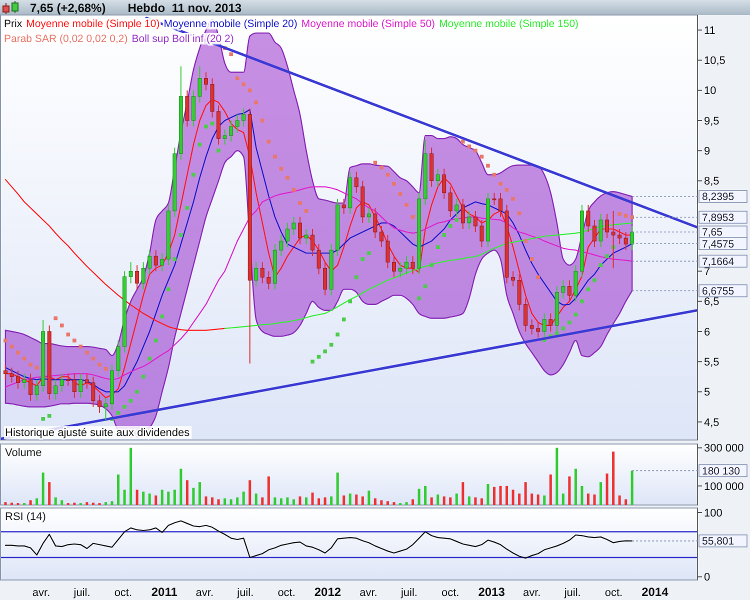 Image resolution: width=750 pixels, height=600 pixels. Describe the element at coordinates (712, 232) in the screenshot. I see `annotation: 7,65` at that location.